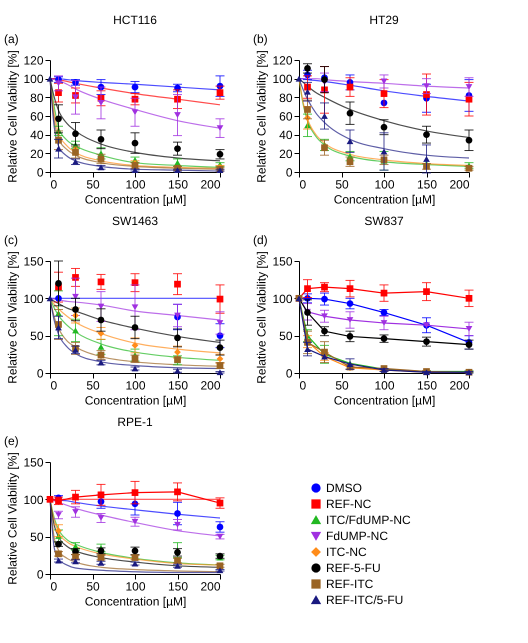  What do you see at coordinates (384, 221) in the screenshot?
I see `chart-title: SW837` at bounding box center [384, 221].